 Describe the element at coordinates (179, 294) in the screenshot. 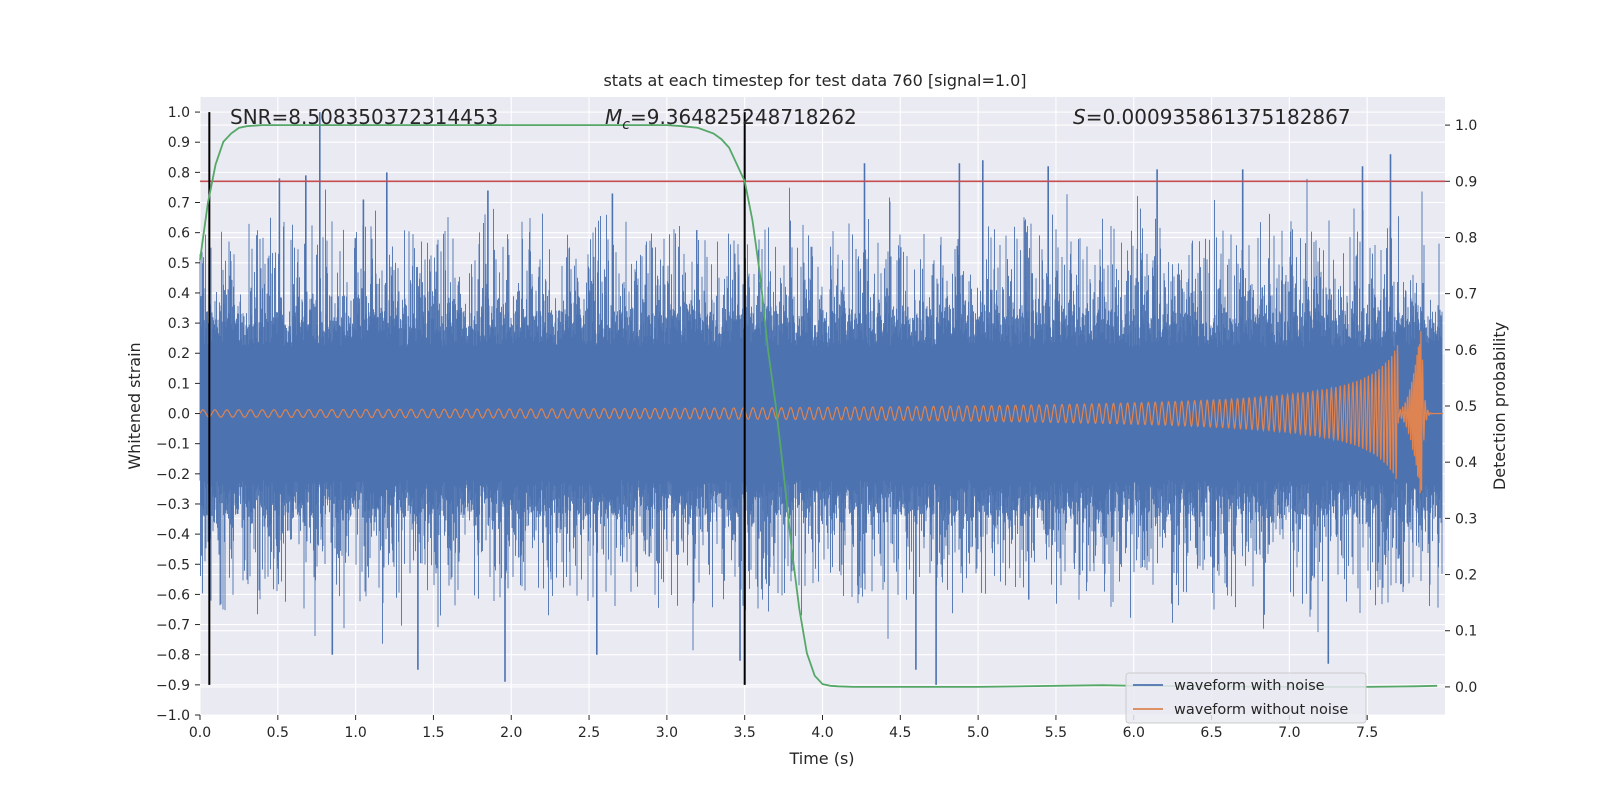

I see `y-tick-label-14: 0.4` at that location.